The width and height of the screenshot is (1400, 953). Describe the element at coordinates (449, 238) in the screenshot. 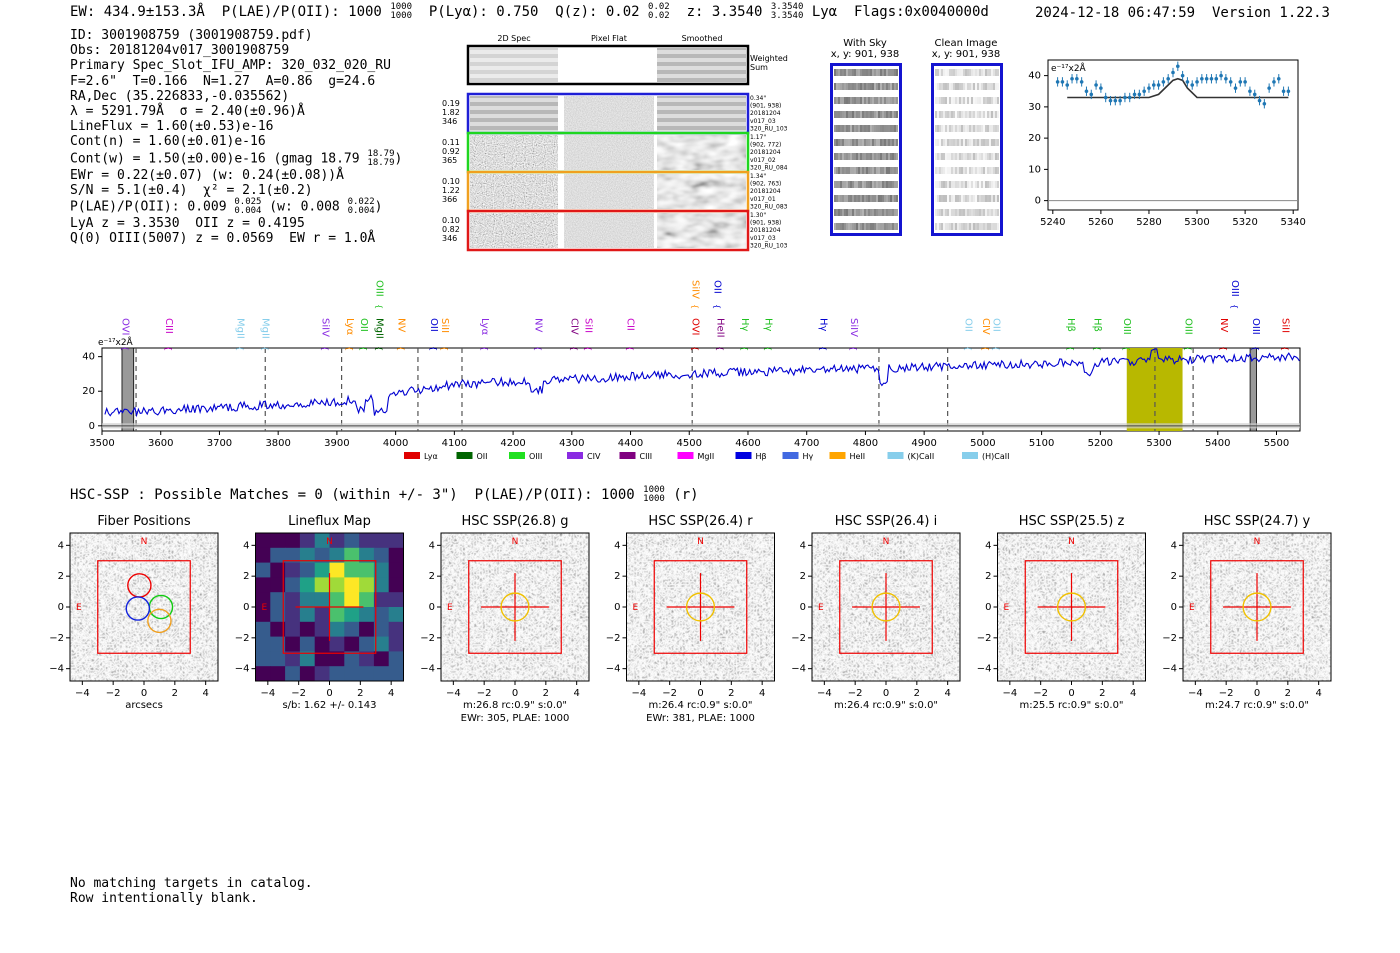

I see `cutout-left-label: 346` at that location.